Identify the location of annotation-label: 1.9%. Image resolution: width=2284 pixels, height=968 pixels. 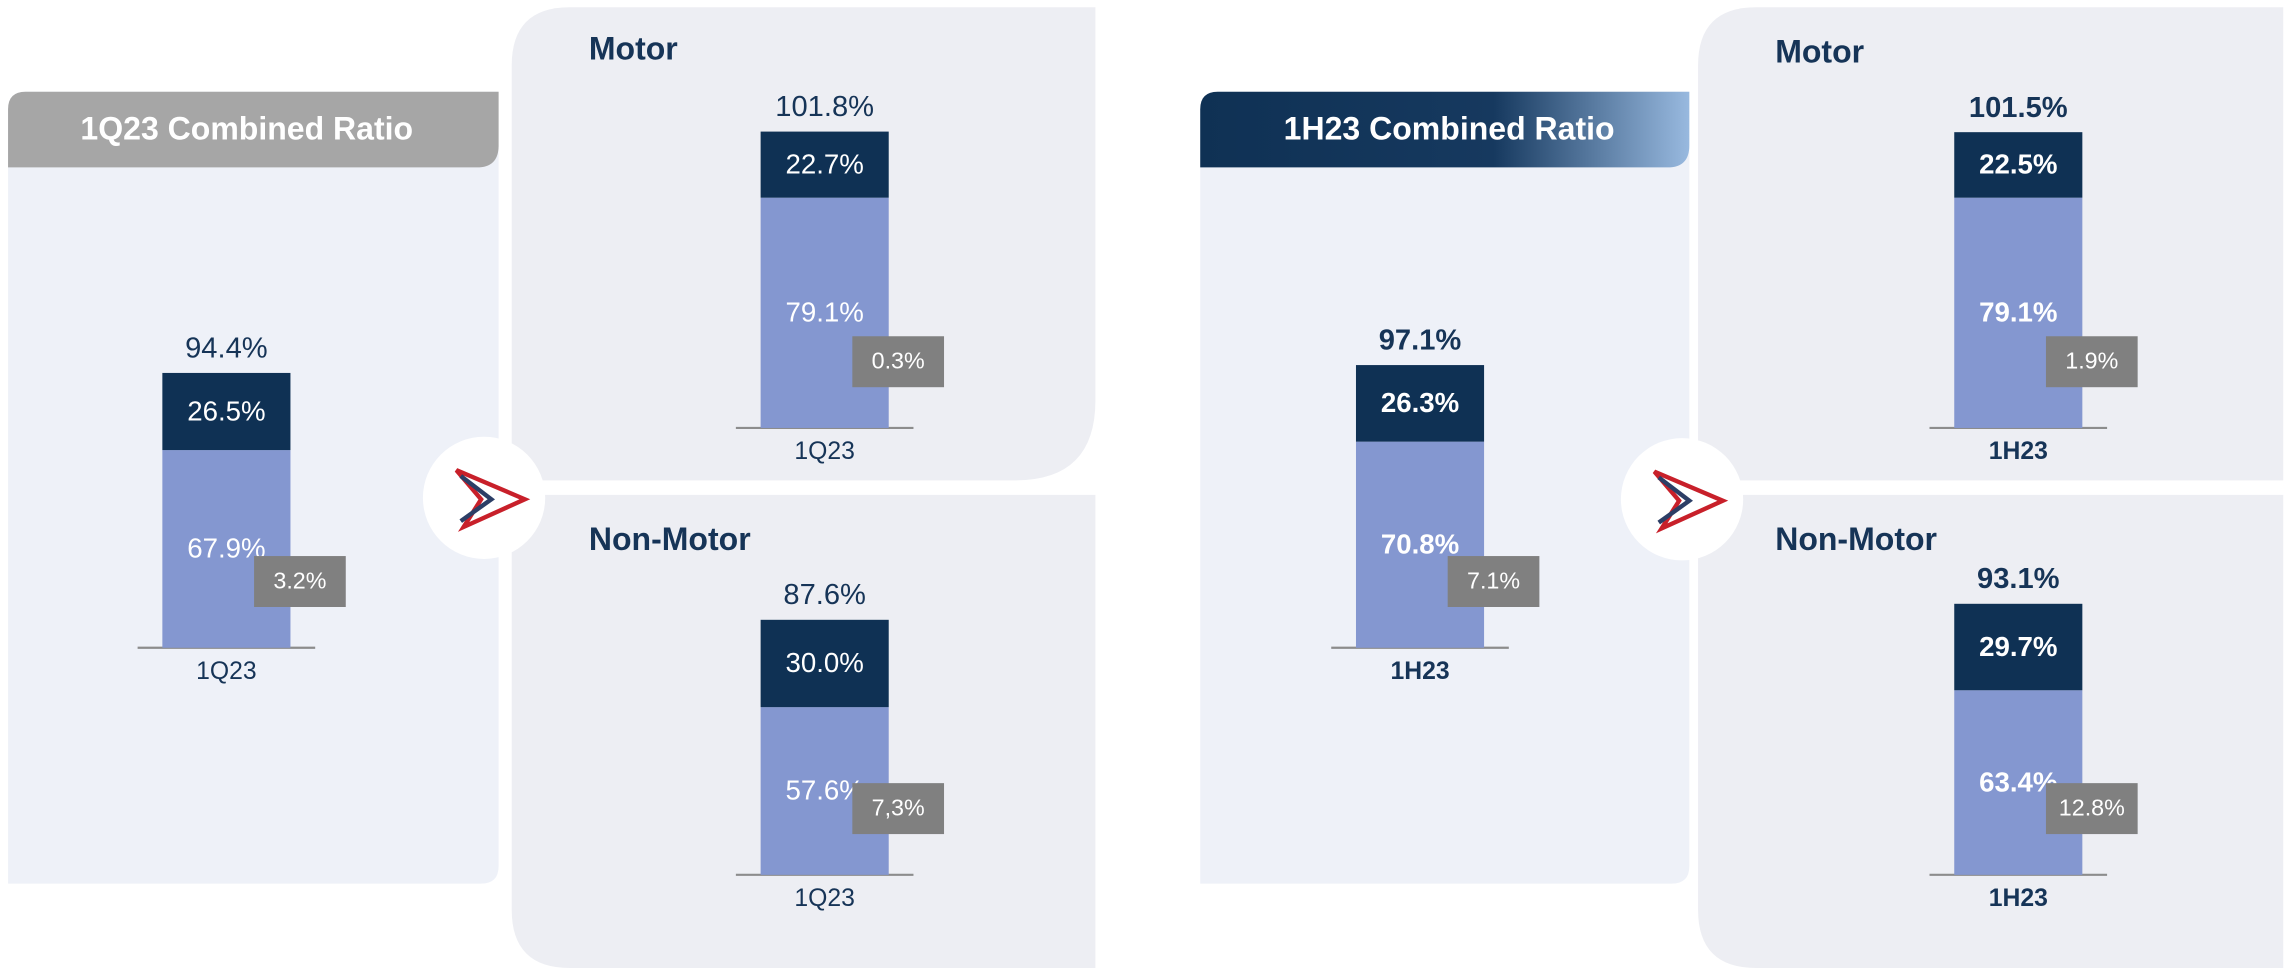
(2091, 361).